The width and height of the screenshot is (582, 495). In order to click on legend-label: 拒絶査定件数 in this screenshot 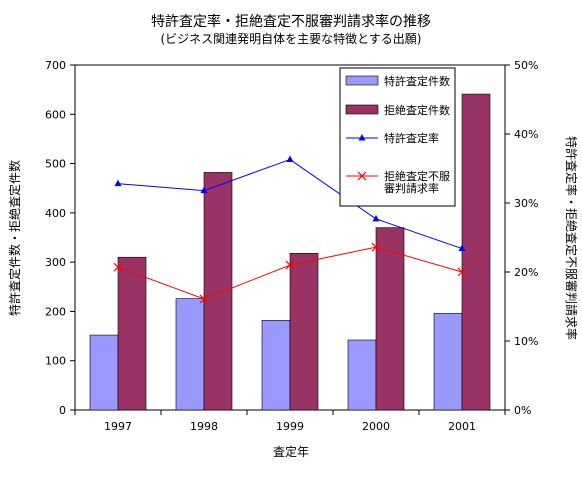, I will do `click(417, 110)`.